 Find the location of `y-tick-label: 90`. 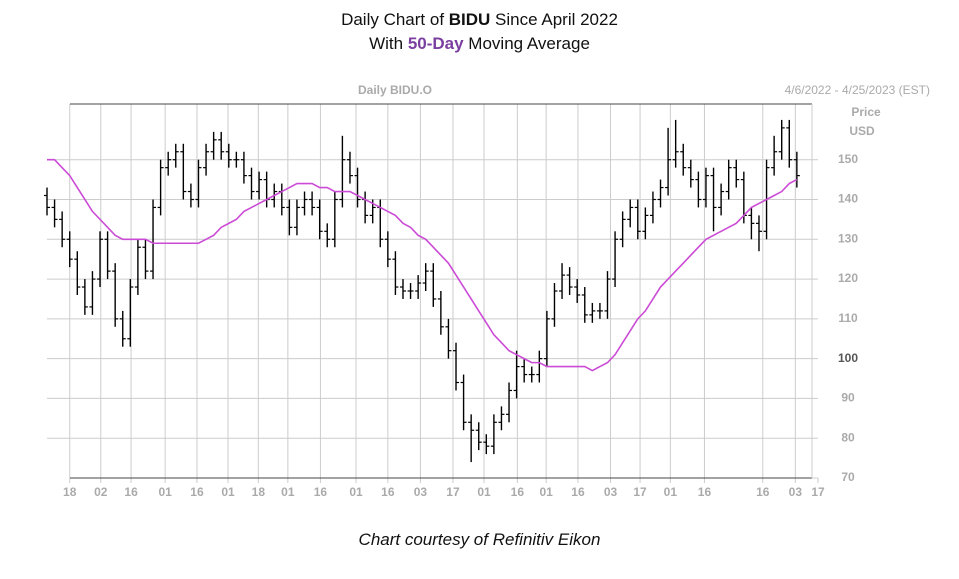

y-tick-label: 90 is located at coordinates (848, 398).